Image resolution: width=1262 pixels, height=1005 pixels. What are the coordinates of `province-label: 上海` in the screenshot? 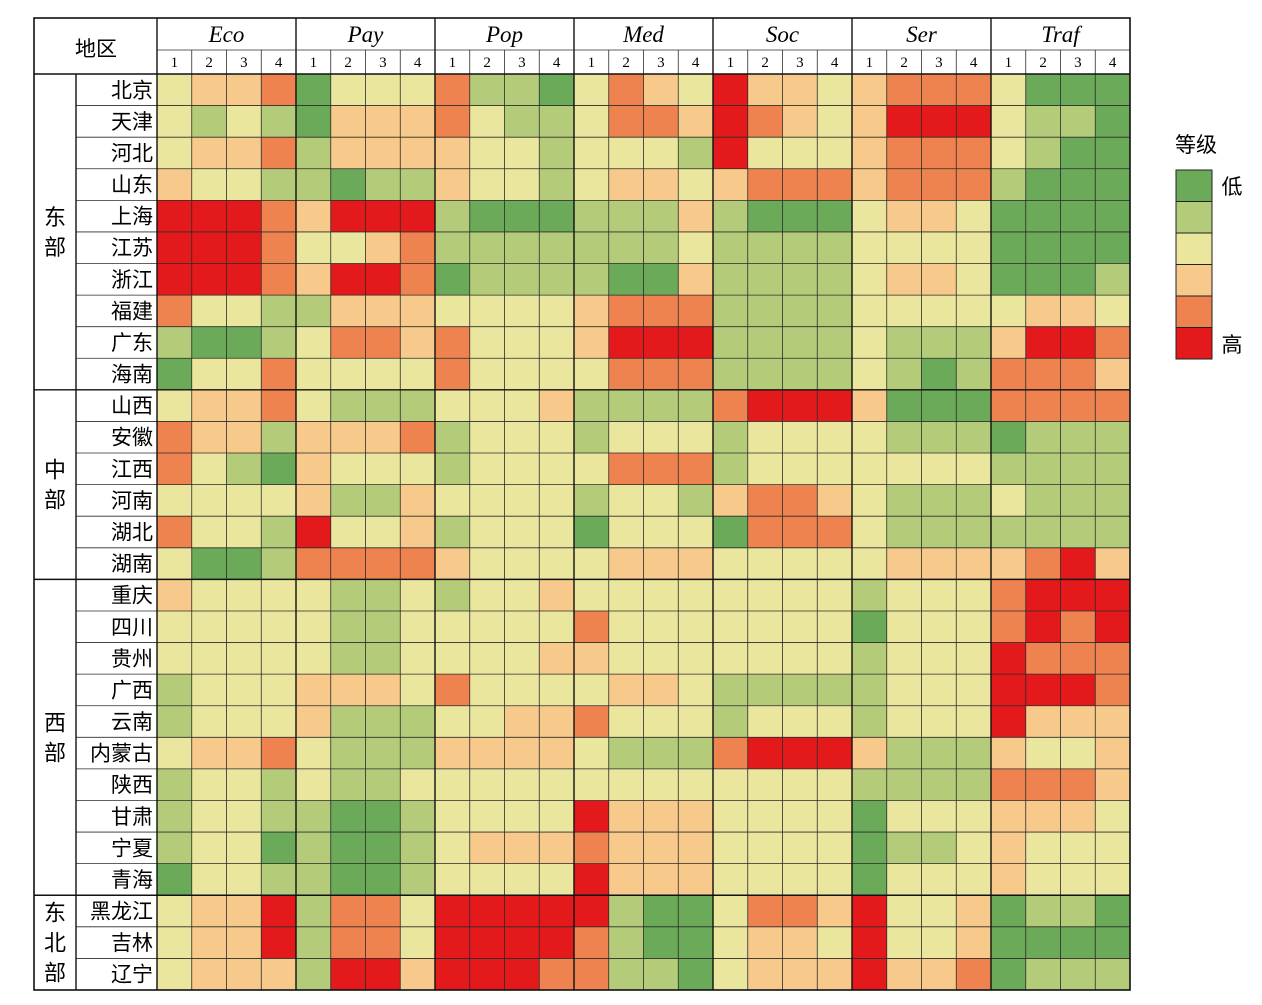 It's located at (132, 217).